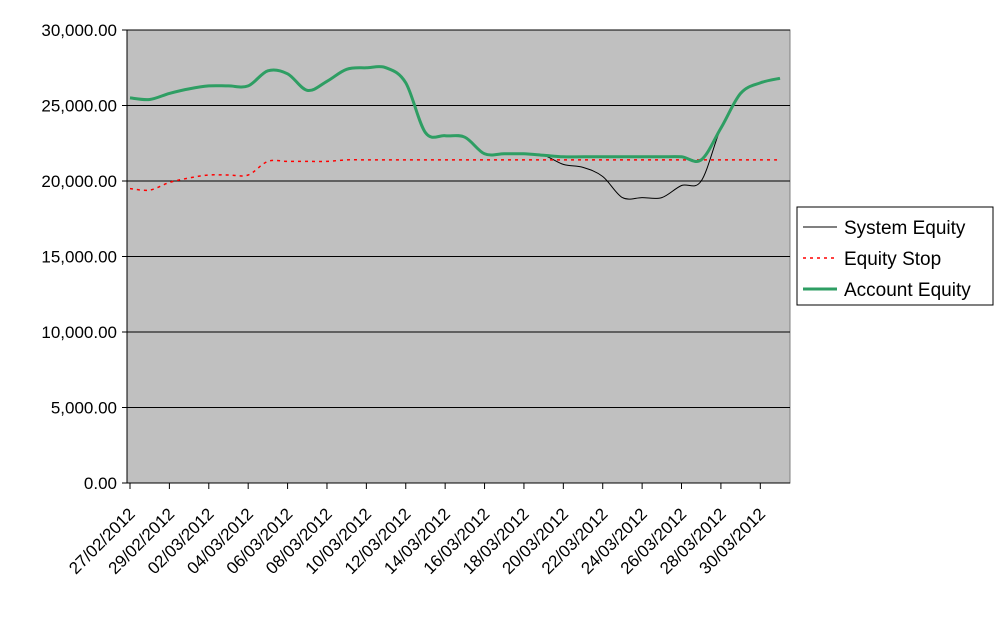 The image size is (1000, 633). I want to click on series-line-account-equity, so click(455, 114).